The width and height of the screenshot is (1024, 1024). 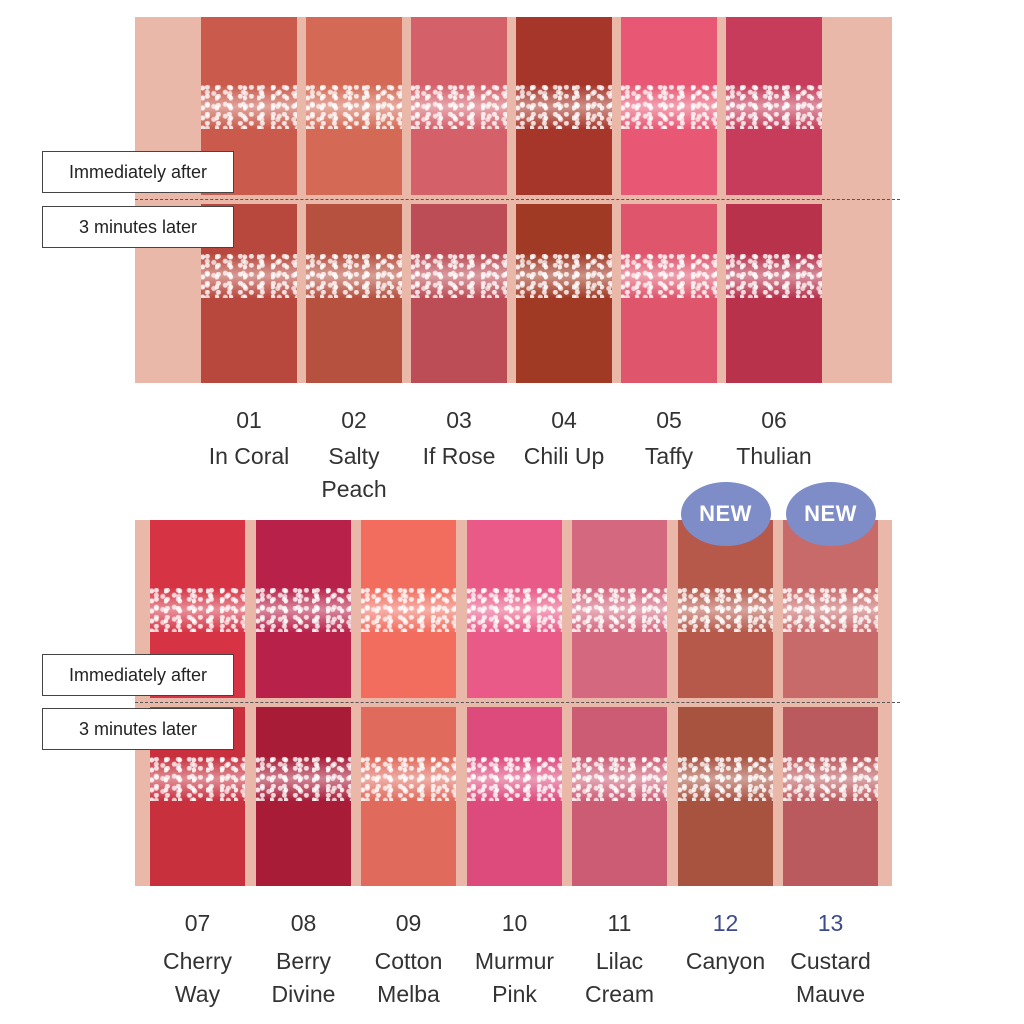 What do you see at coordinates (830, 923) in the screenshot?
I see `shade-number: 13` at bounding box center [830, 923].